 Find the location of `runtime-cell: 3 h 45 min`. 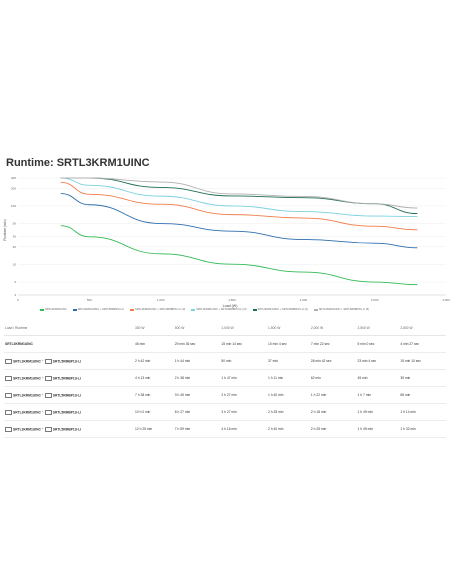

runtime-cell: 3 h 45 min is located at coordinates (197, 395).